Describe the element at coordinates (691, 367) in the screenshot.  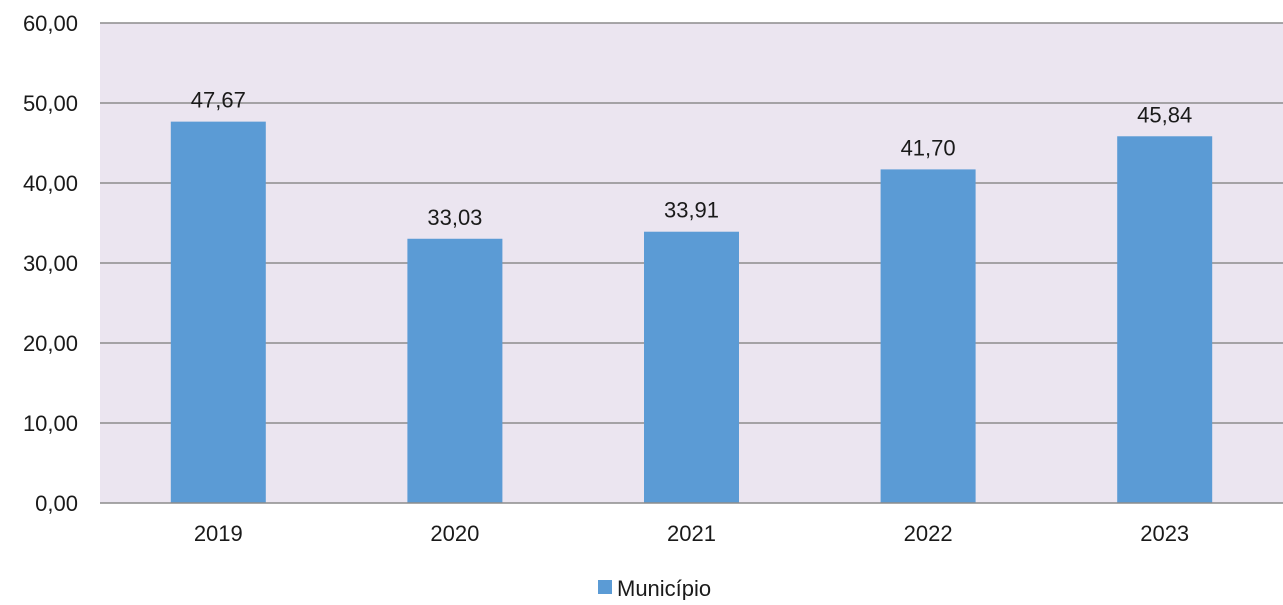
I see `bar-2021` at that location.